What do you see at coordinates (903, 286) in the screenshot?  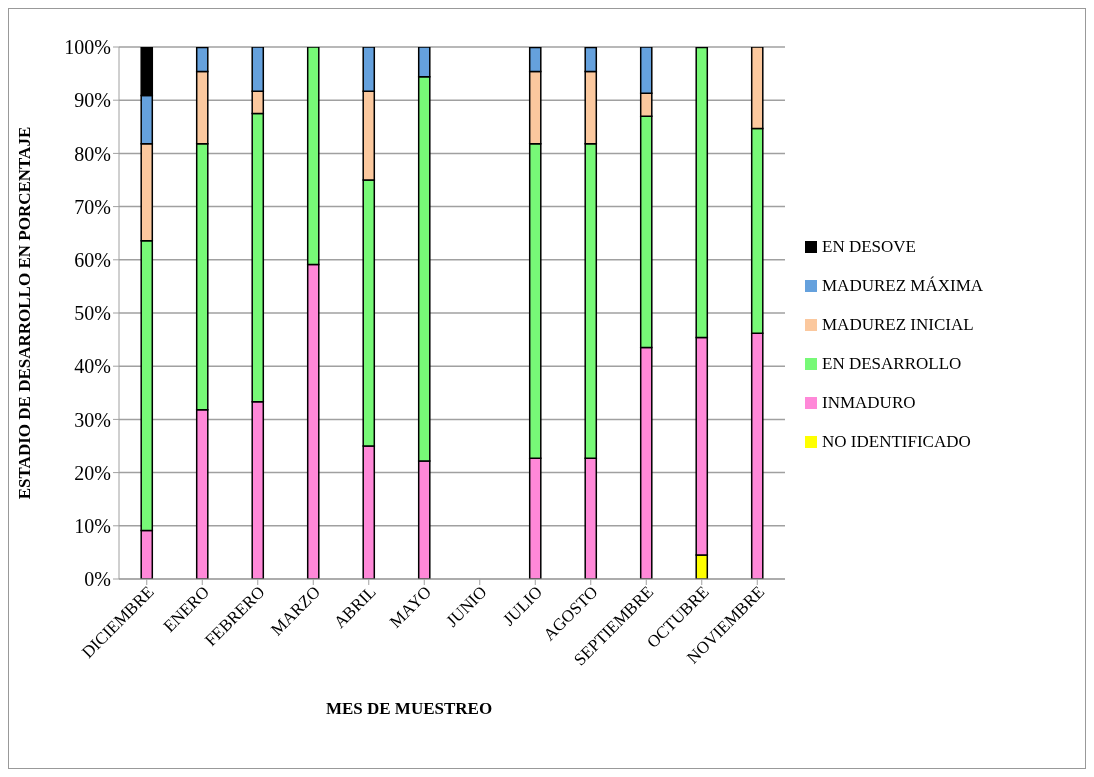 I see `legend-label: MADUREZ MÁXIMA` at bounding box center [903, 286].